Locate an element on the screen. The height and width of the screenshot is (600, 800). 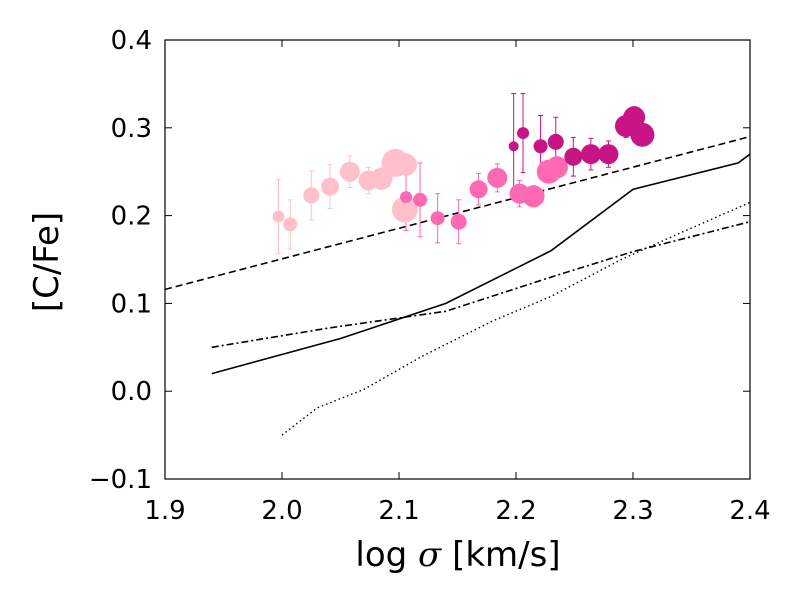
y-tick-label: 0.3 is located at coordinates (131, 129).